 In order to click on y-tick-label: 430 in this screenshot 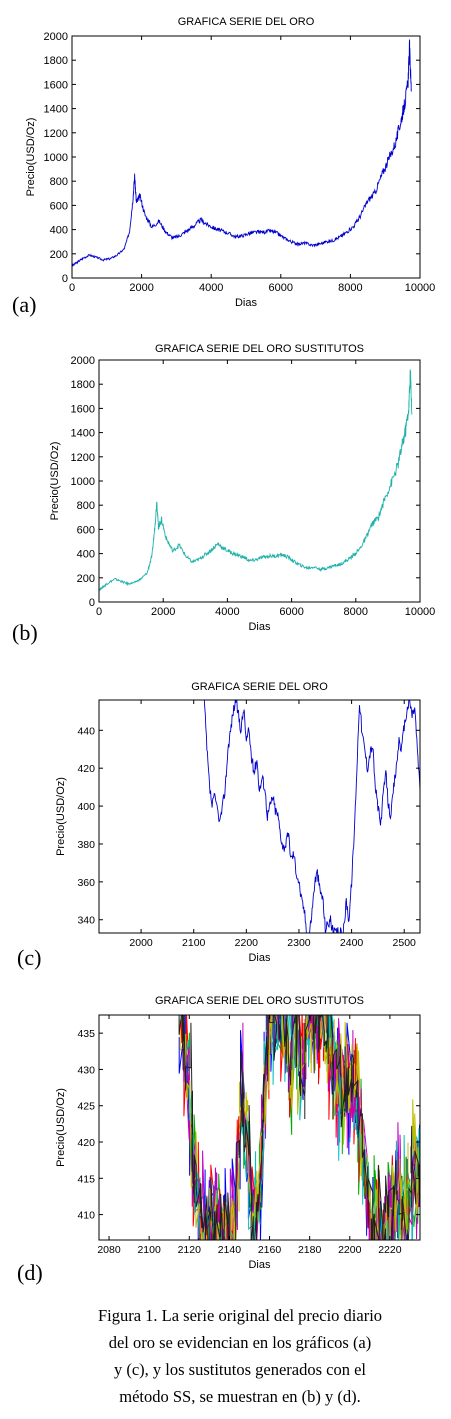, I will do `click(86, 1070)`.